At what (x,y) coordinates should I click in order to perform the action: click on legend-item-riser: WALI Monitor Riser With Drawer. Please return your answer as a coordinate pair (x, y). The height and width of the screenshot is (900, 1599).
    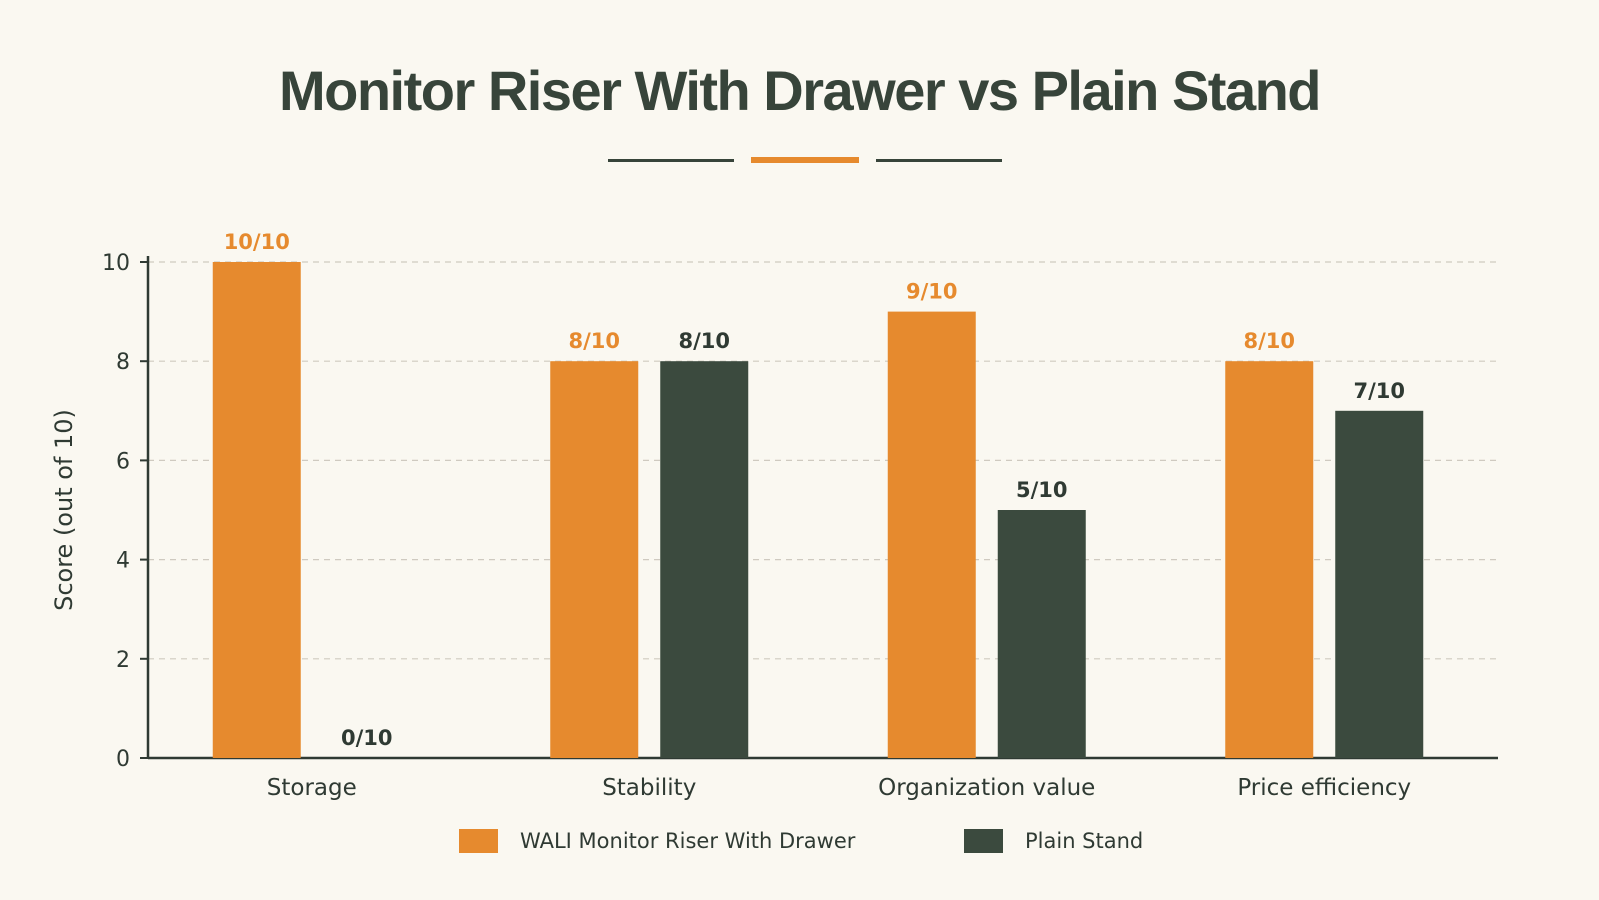
    Looking at the image, I should click on (657, 841).